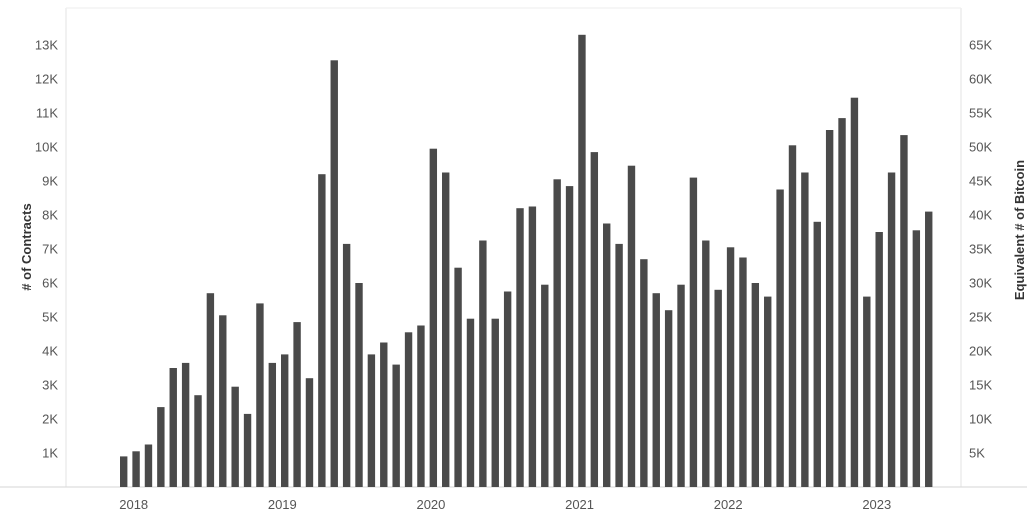 Image resolution: width=1027 pixels, height=517 pixels. I want to click on y-tick-label-right: 45K, so click(980, 181).